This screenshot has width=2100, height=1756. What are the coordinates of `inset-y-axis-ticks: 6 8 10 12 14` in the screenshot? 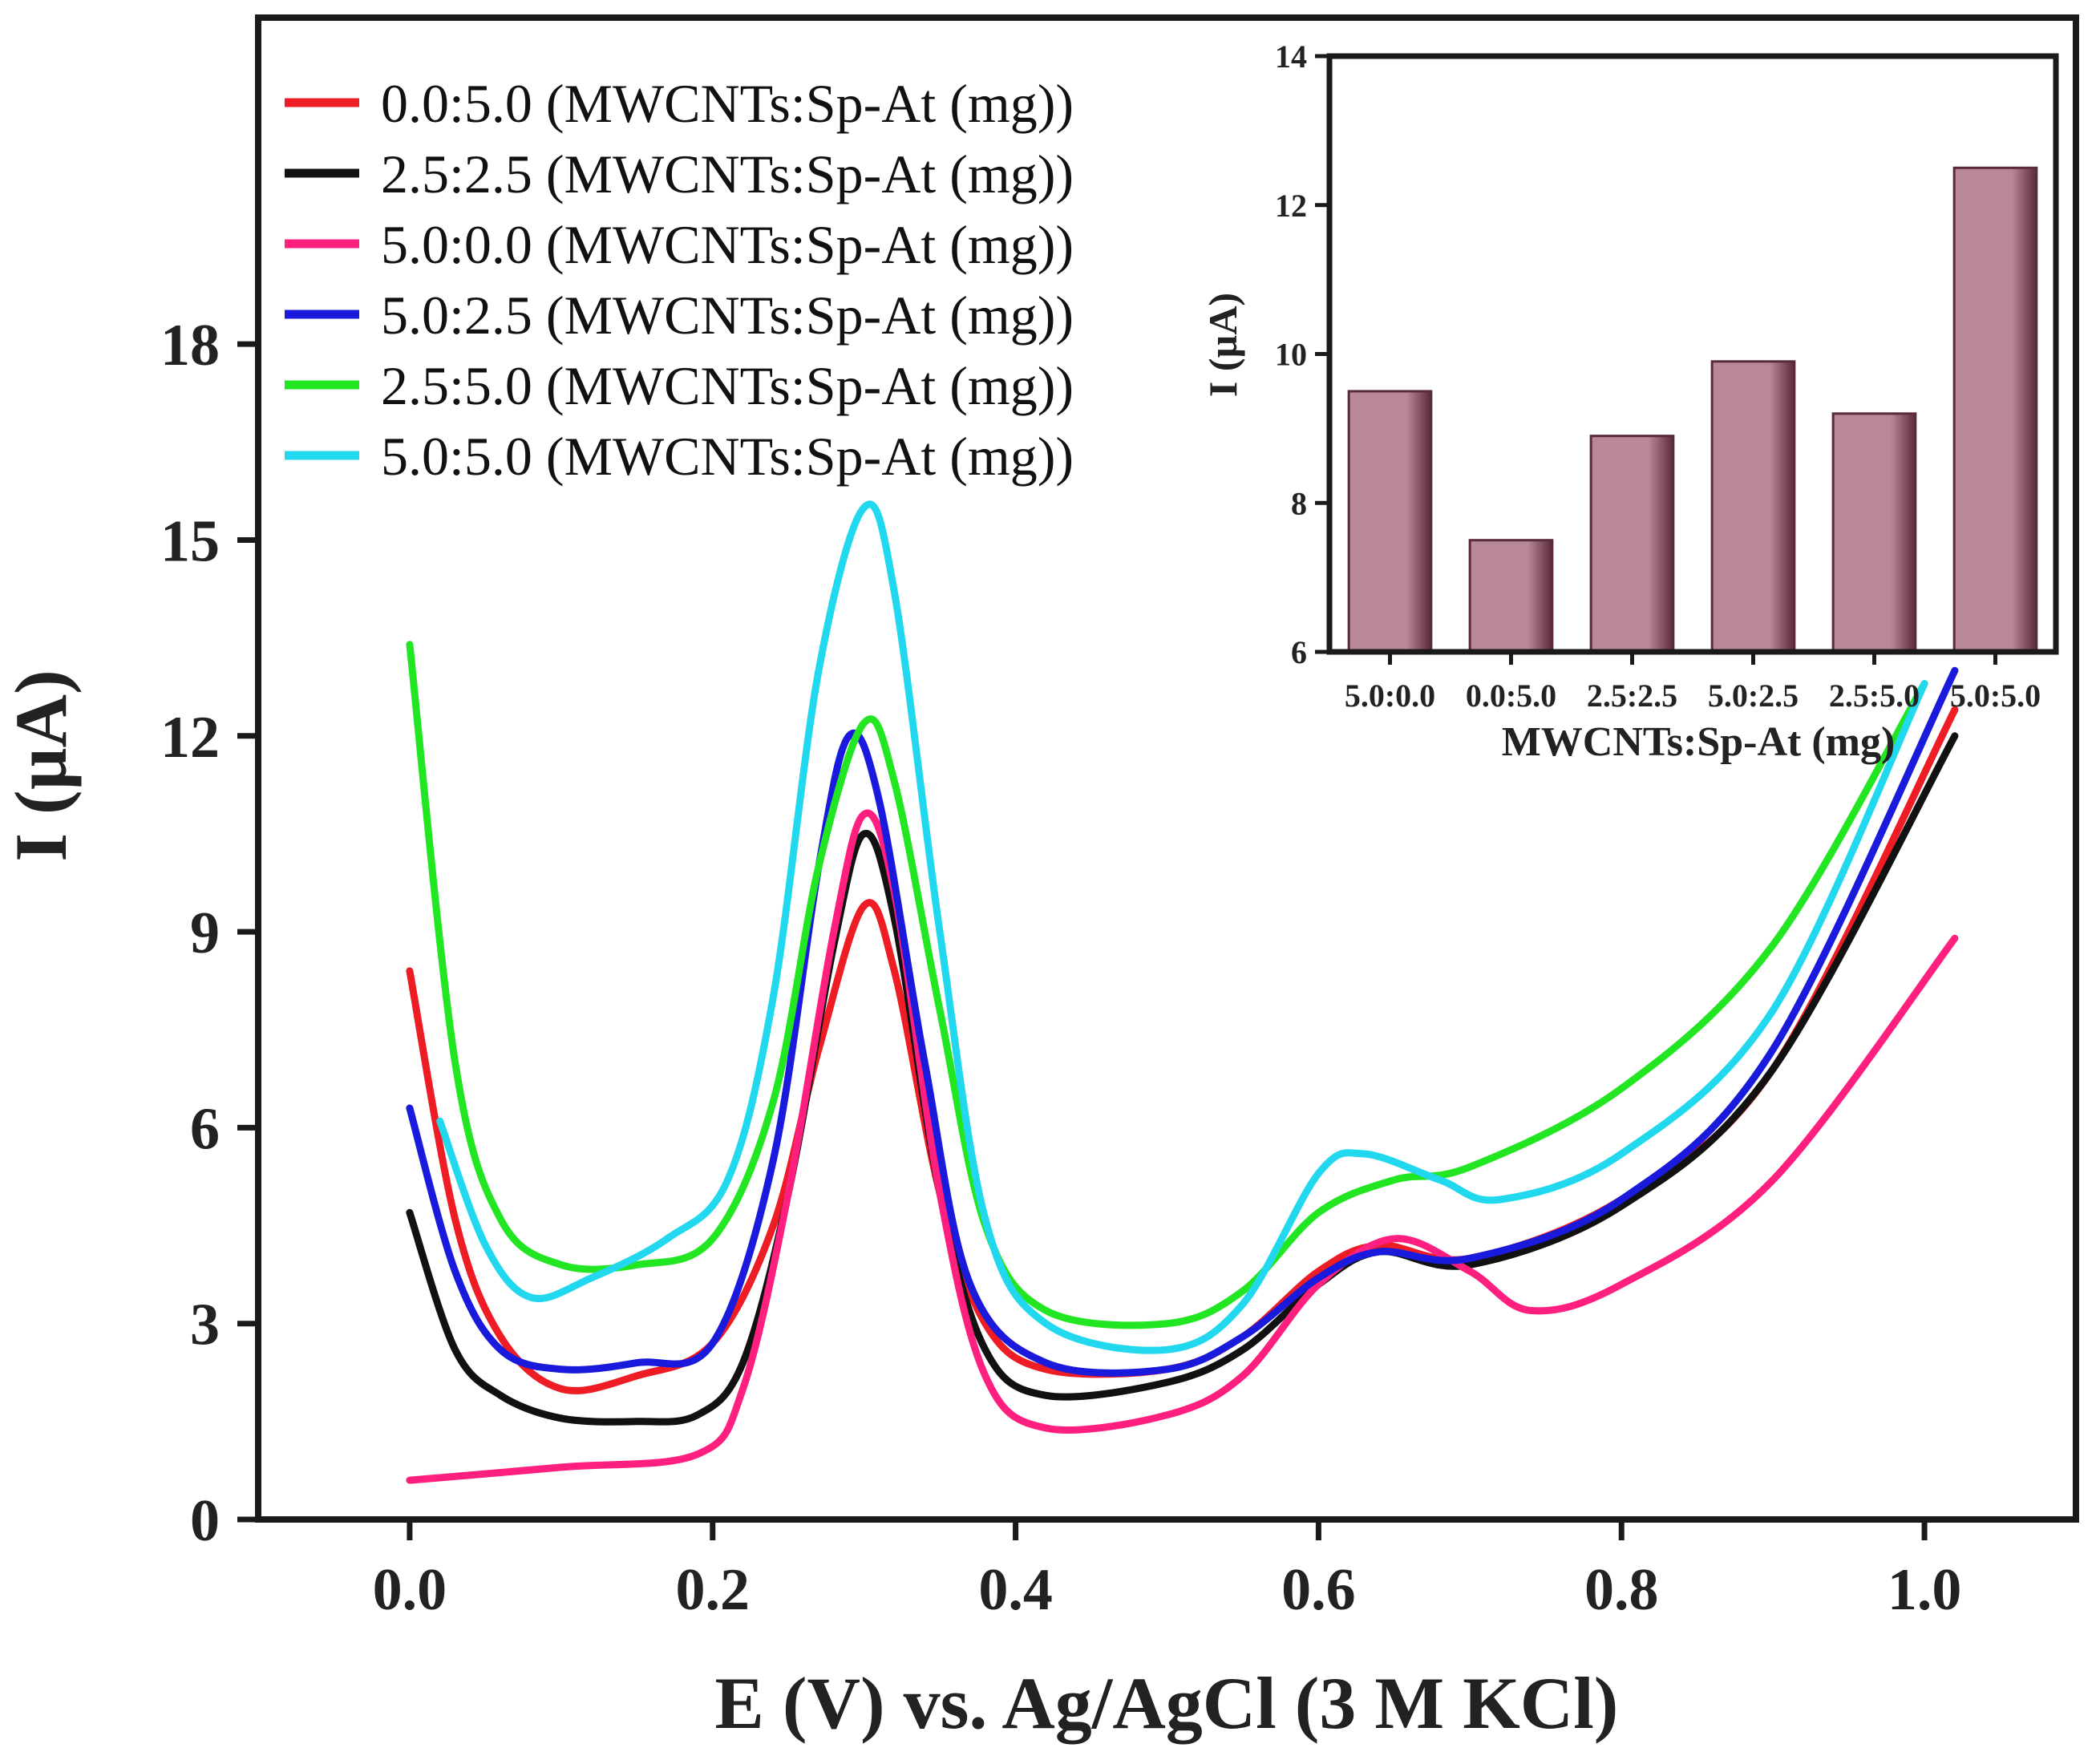 It's located at (1302, 354).